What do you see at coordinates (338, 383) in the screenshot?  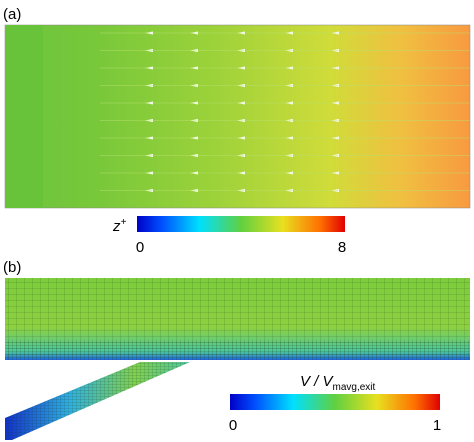 I see `colorbar-title: V / Vmavg,exit` at bounding box center [338, 383].